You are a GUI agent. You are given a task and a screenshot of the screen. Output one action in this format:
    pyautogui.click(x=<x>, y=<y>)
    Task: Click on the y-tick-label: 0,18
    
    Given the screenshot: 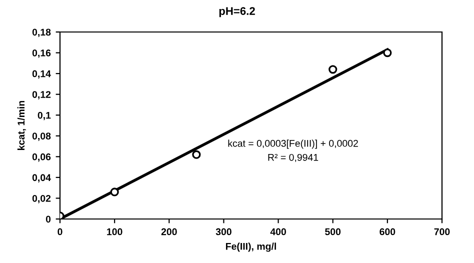 What is the action you would take?
    pyautogui.click(x=41, y=33)
    